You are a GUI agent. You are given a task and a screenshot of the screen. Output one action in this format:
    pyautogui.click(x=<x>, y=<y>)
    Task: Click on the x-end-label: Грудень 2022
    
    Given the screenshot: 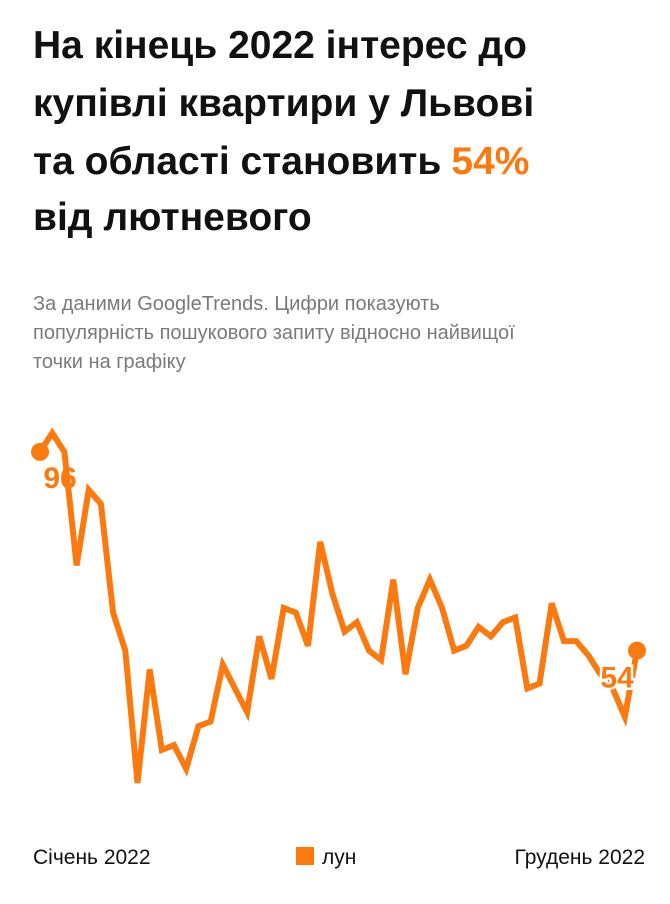 What is the action you would take?
    pyautogui.click(x=580, y=857)
    